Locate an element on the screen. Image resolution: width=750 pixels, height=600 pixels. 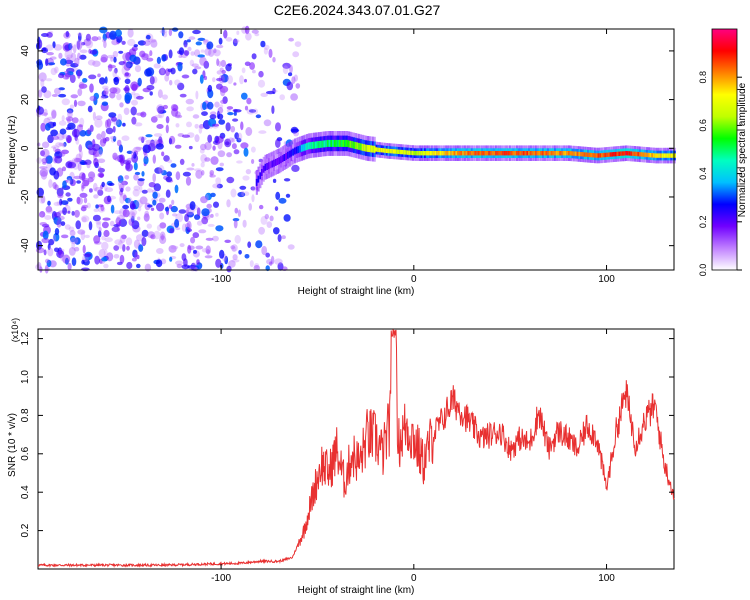
heat-ytick-label: 20 is located at coordinates (25, 100).